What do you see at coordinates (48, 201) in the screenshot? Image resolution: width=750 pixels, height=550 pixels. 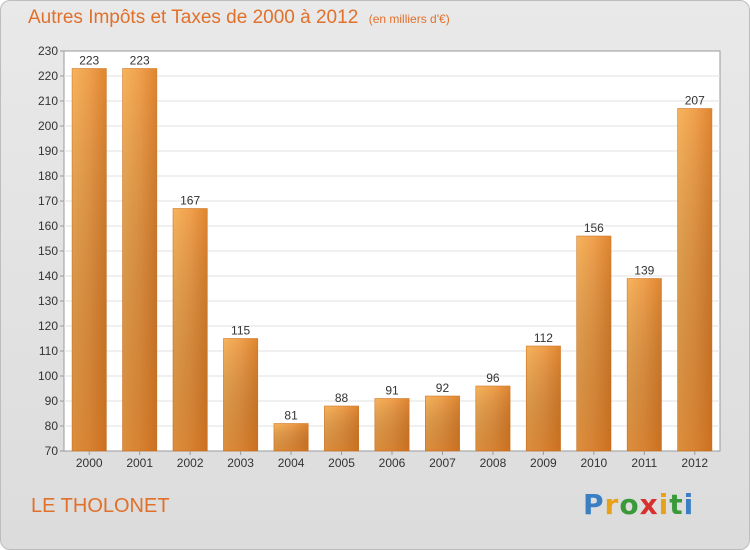 I see `y-tick-label: 170` at bounding box center [48, 201].